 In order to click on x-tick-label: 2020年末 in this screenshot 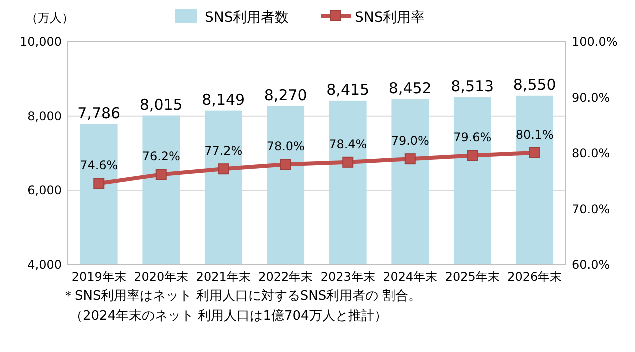, I will do `click(161, 277)`.